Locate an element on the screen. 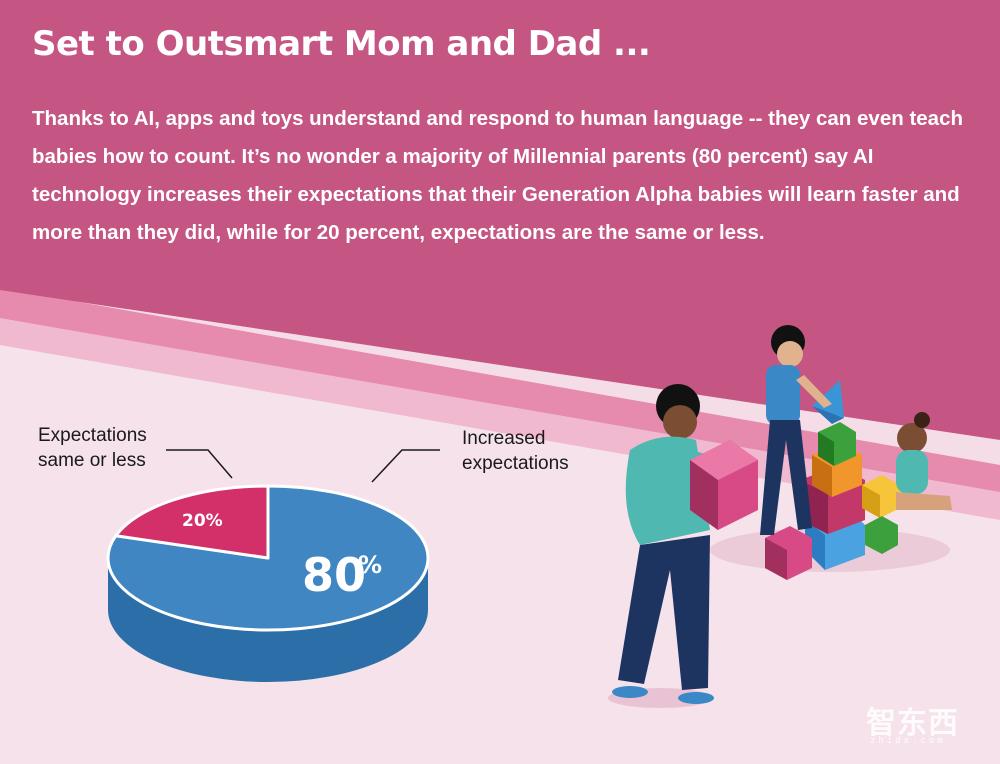 Image resolution: width=1000 pixels, height=764 pixels. mom-figure is located at coordinates (796, 430).